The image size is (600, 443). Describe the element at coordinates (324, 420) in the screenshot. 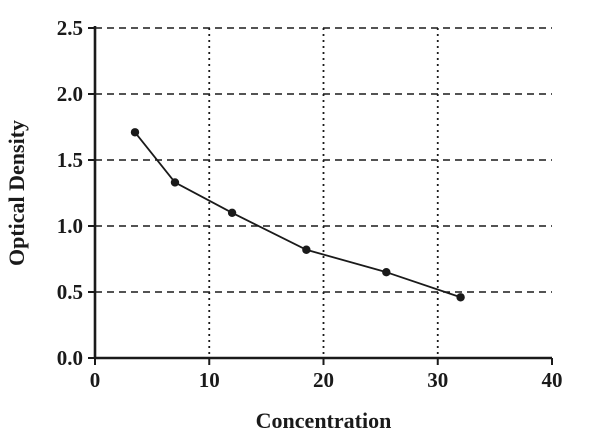

I see `x-axis-title: Concentration` at that location.